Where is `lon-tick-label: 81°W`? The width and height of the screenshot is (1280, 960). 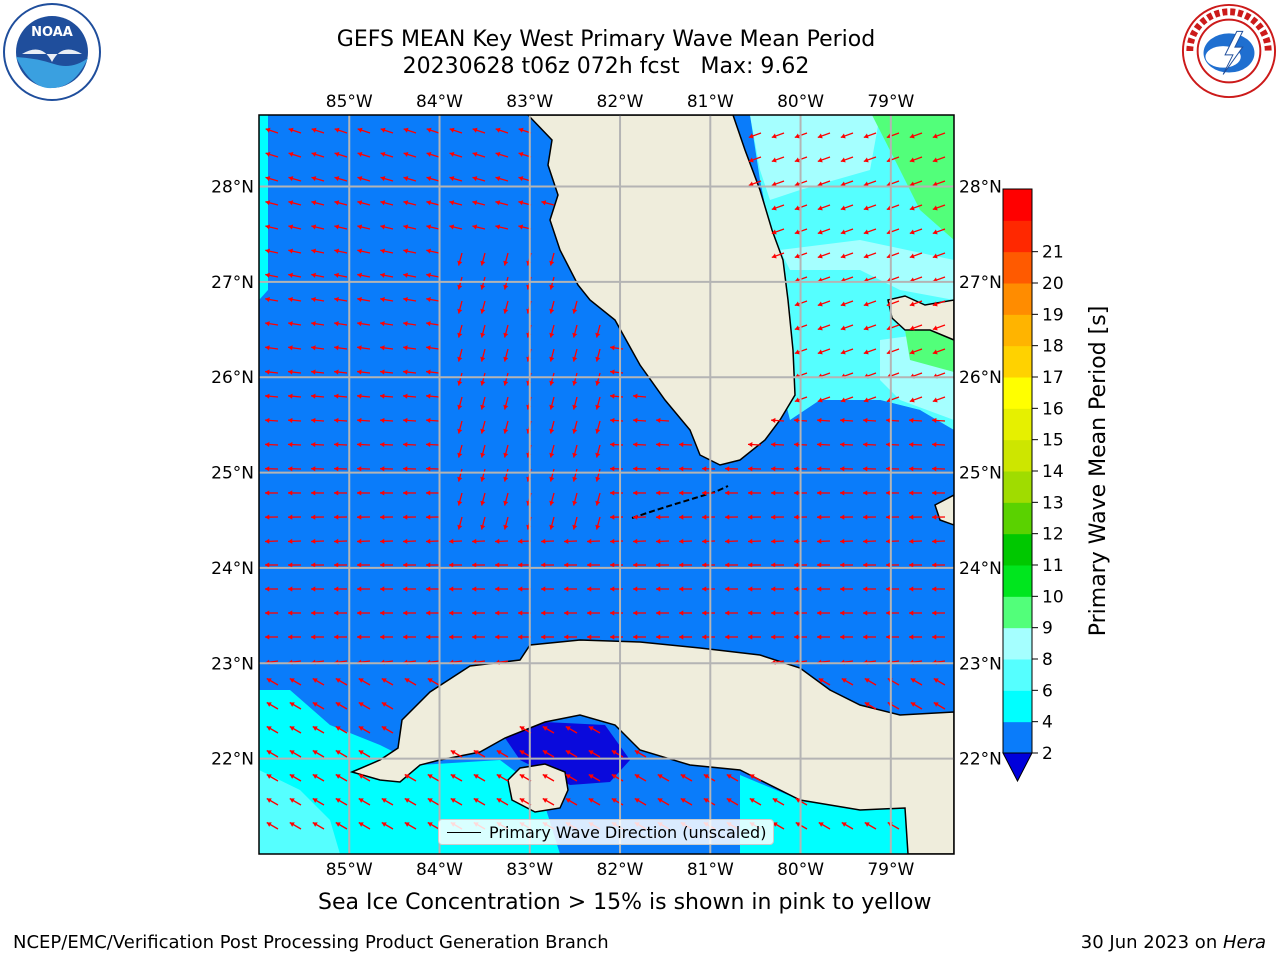 lon-tick-label: 81°W is located at coordinates (710, 102).